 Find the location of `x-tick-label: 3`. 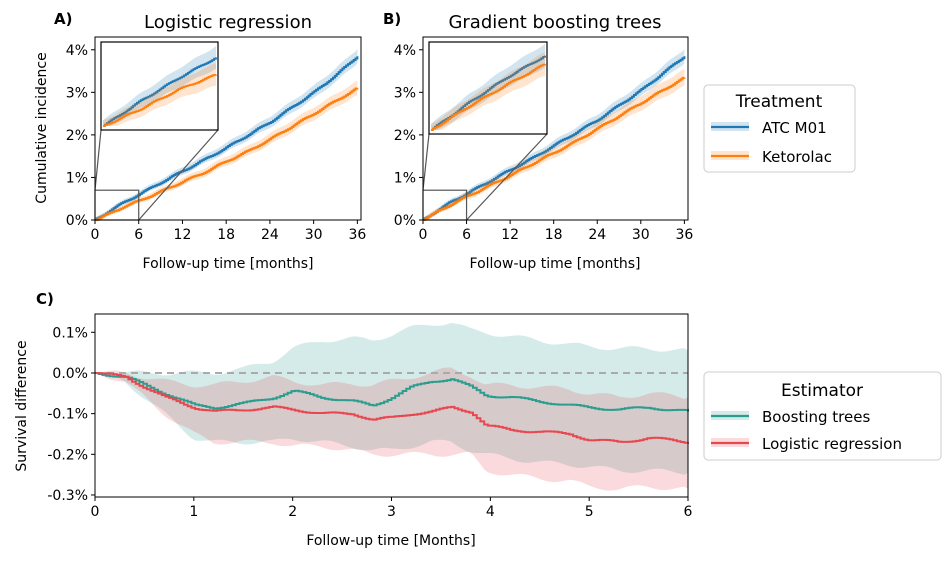

x-tick-label: 3 is located at coordinates (391, 512).